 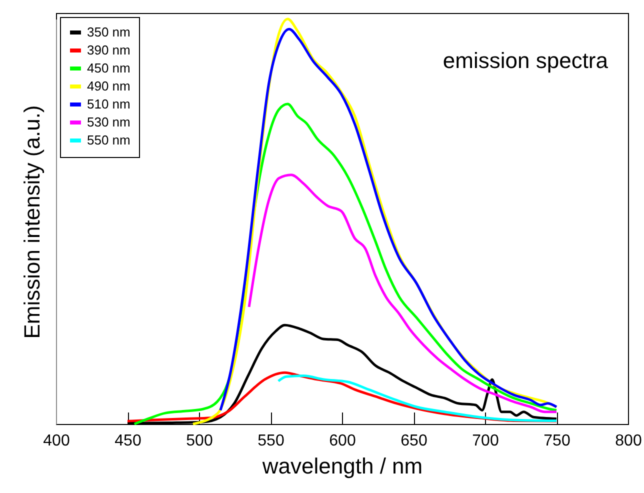 What do you see at coordinates (32, 222) in the screenshot?
I see `y-axis-title: Emission intensity (a.u.)` at bounding box center [32, 222].